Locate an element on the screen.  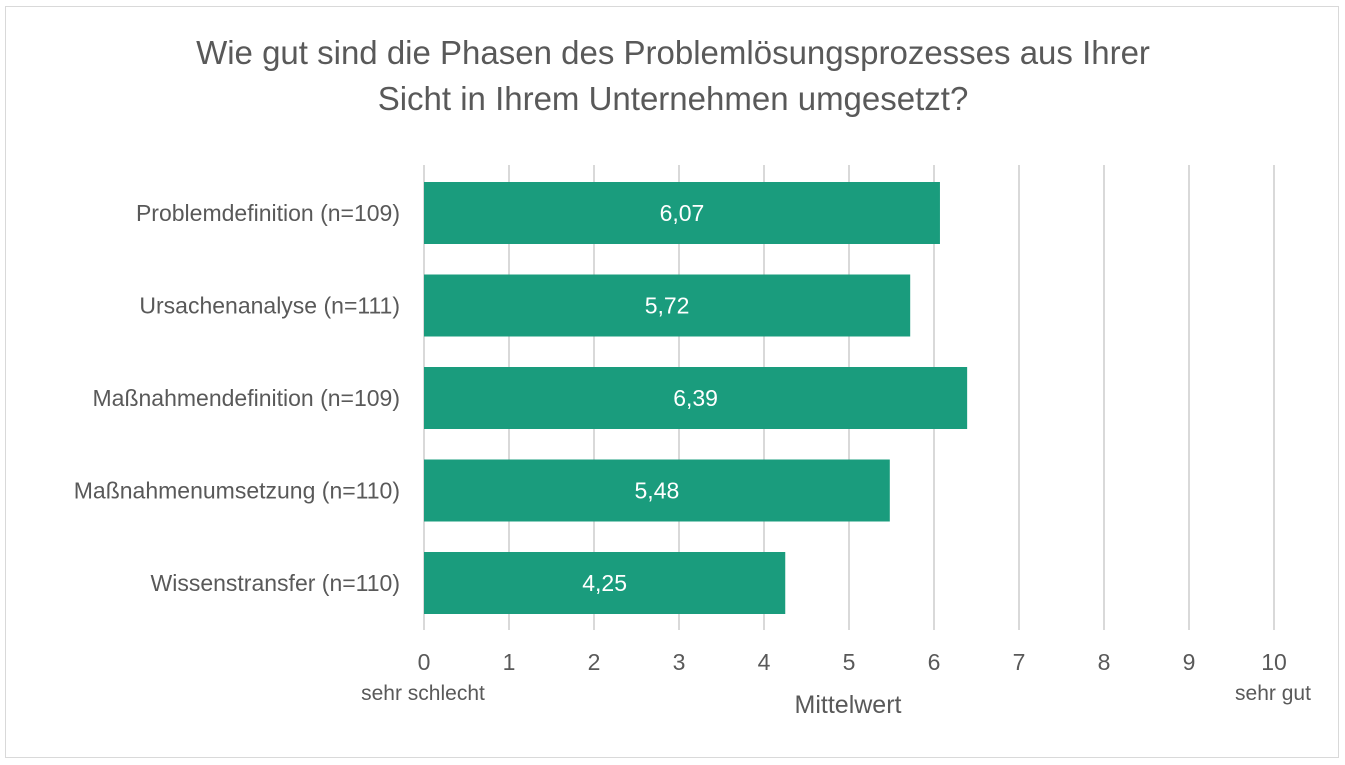
category-label: Ursachenanalyse (n=111) is located at coordinates (269, 306).